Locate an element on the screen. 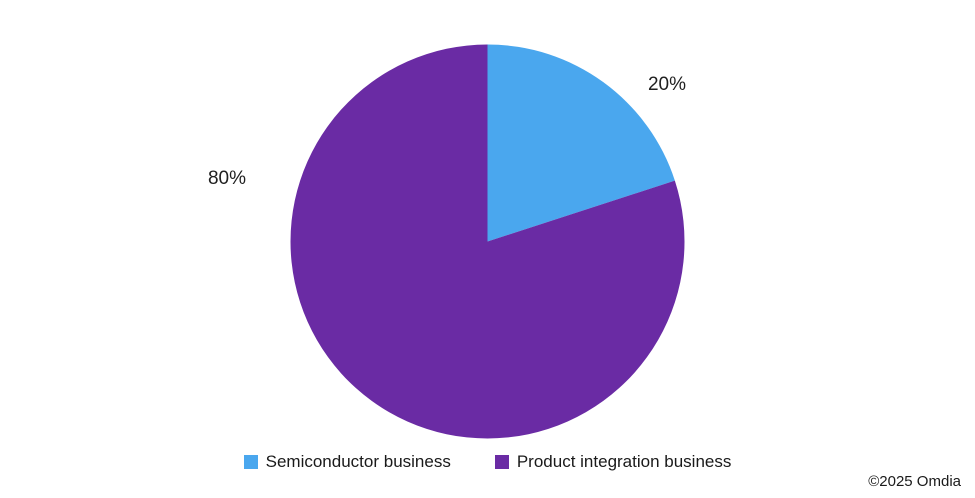  legend-label: Product integration business is located at coordinates (624, 461).